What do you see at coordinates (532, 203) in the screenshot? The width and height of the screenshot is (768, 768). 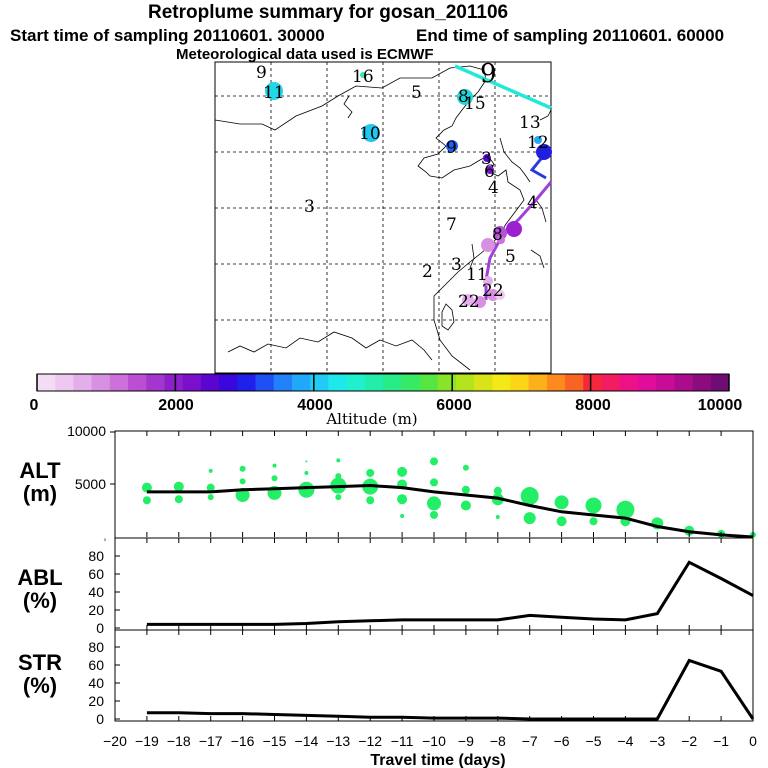 I see `day-label: 4` at bounding box center [532, 203].